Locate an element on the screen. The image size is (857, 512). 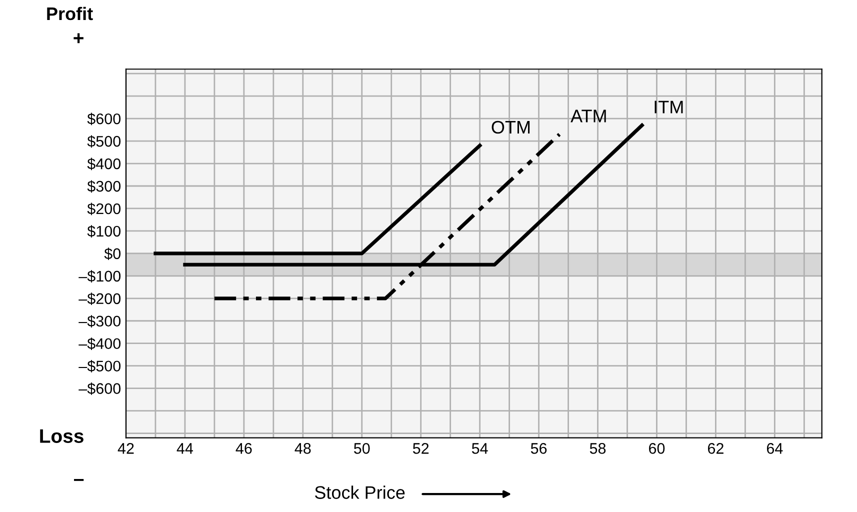
x-tick-label: 56 is located at coordinates (538, 448).